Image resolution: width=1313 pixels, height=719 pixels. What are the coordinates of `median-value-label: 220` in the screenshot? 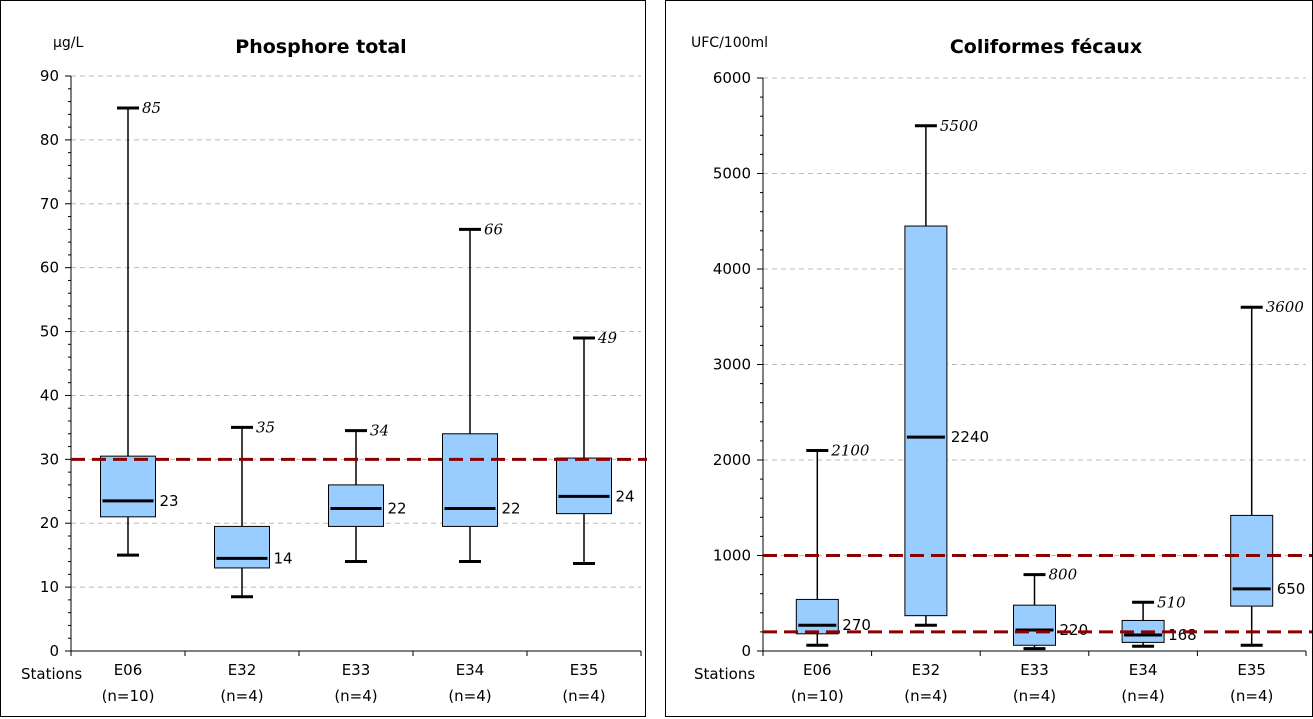 It's located at (1074, 630).